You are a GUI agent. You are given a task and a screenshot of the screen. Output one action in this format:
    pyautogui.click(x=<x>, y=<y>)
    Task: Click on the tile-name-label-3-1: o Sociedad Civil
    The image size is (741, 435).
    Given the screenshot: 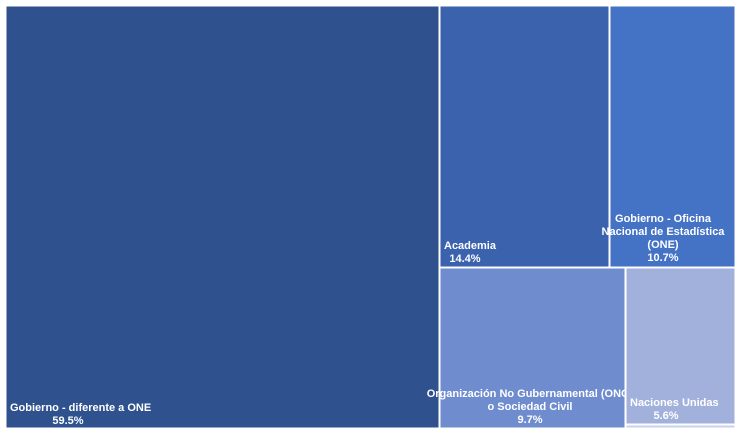 What is the action you would take?
    pyautogui.click(x=530, y=407)
    